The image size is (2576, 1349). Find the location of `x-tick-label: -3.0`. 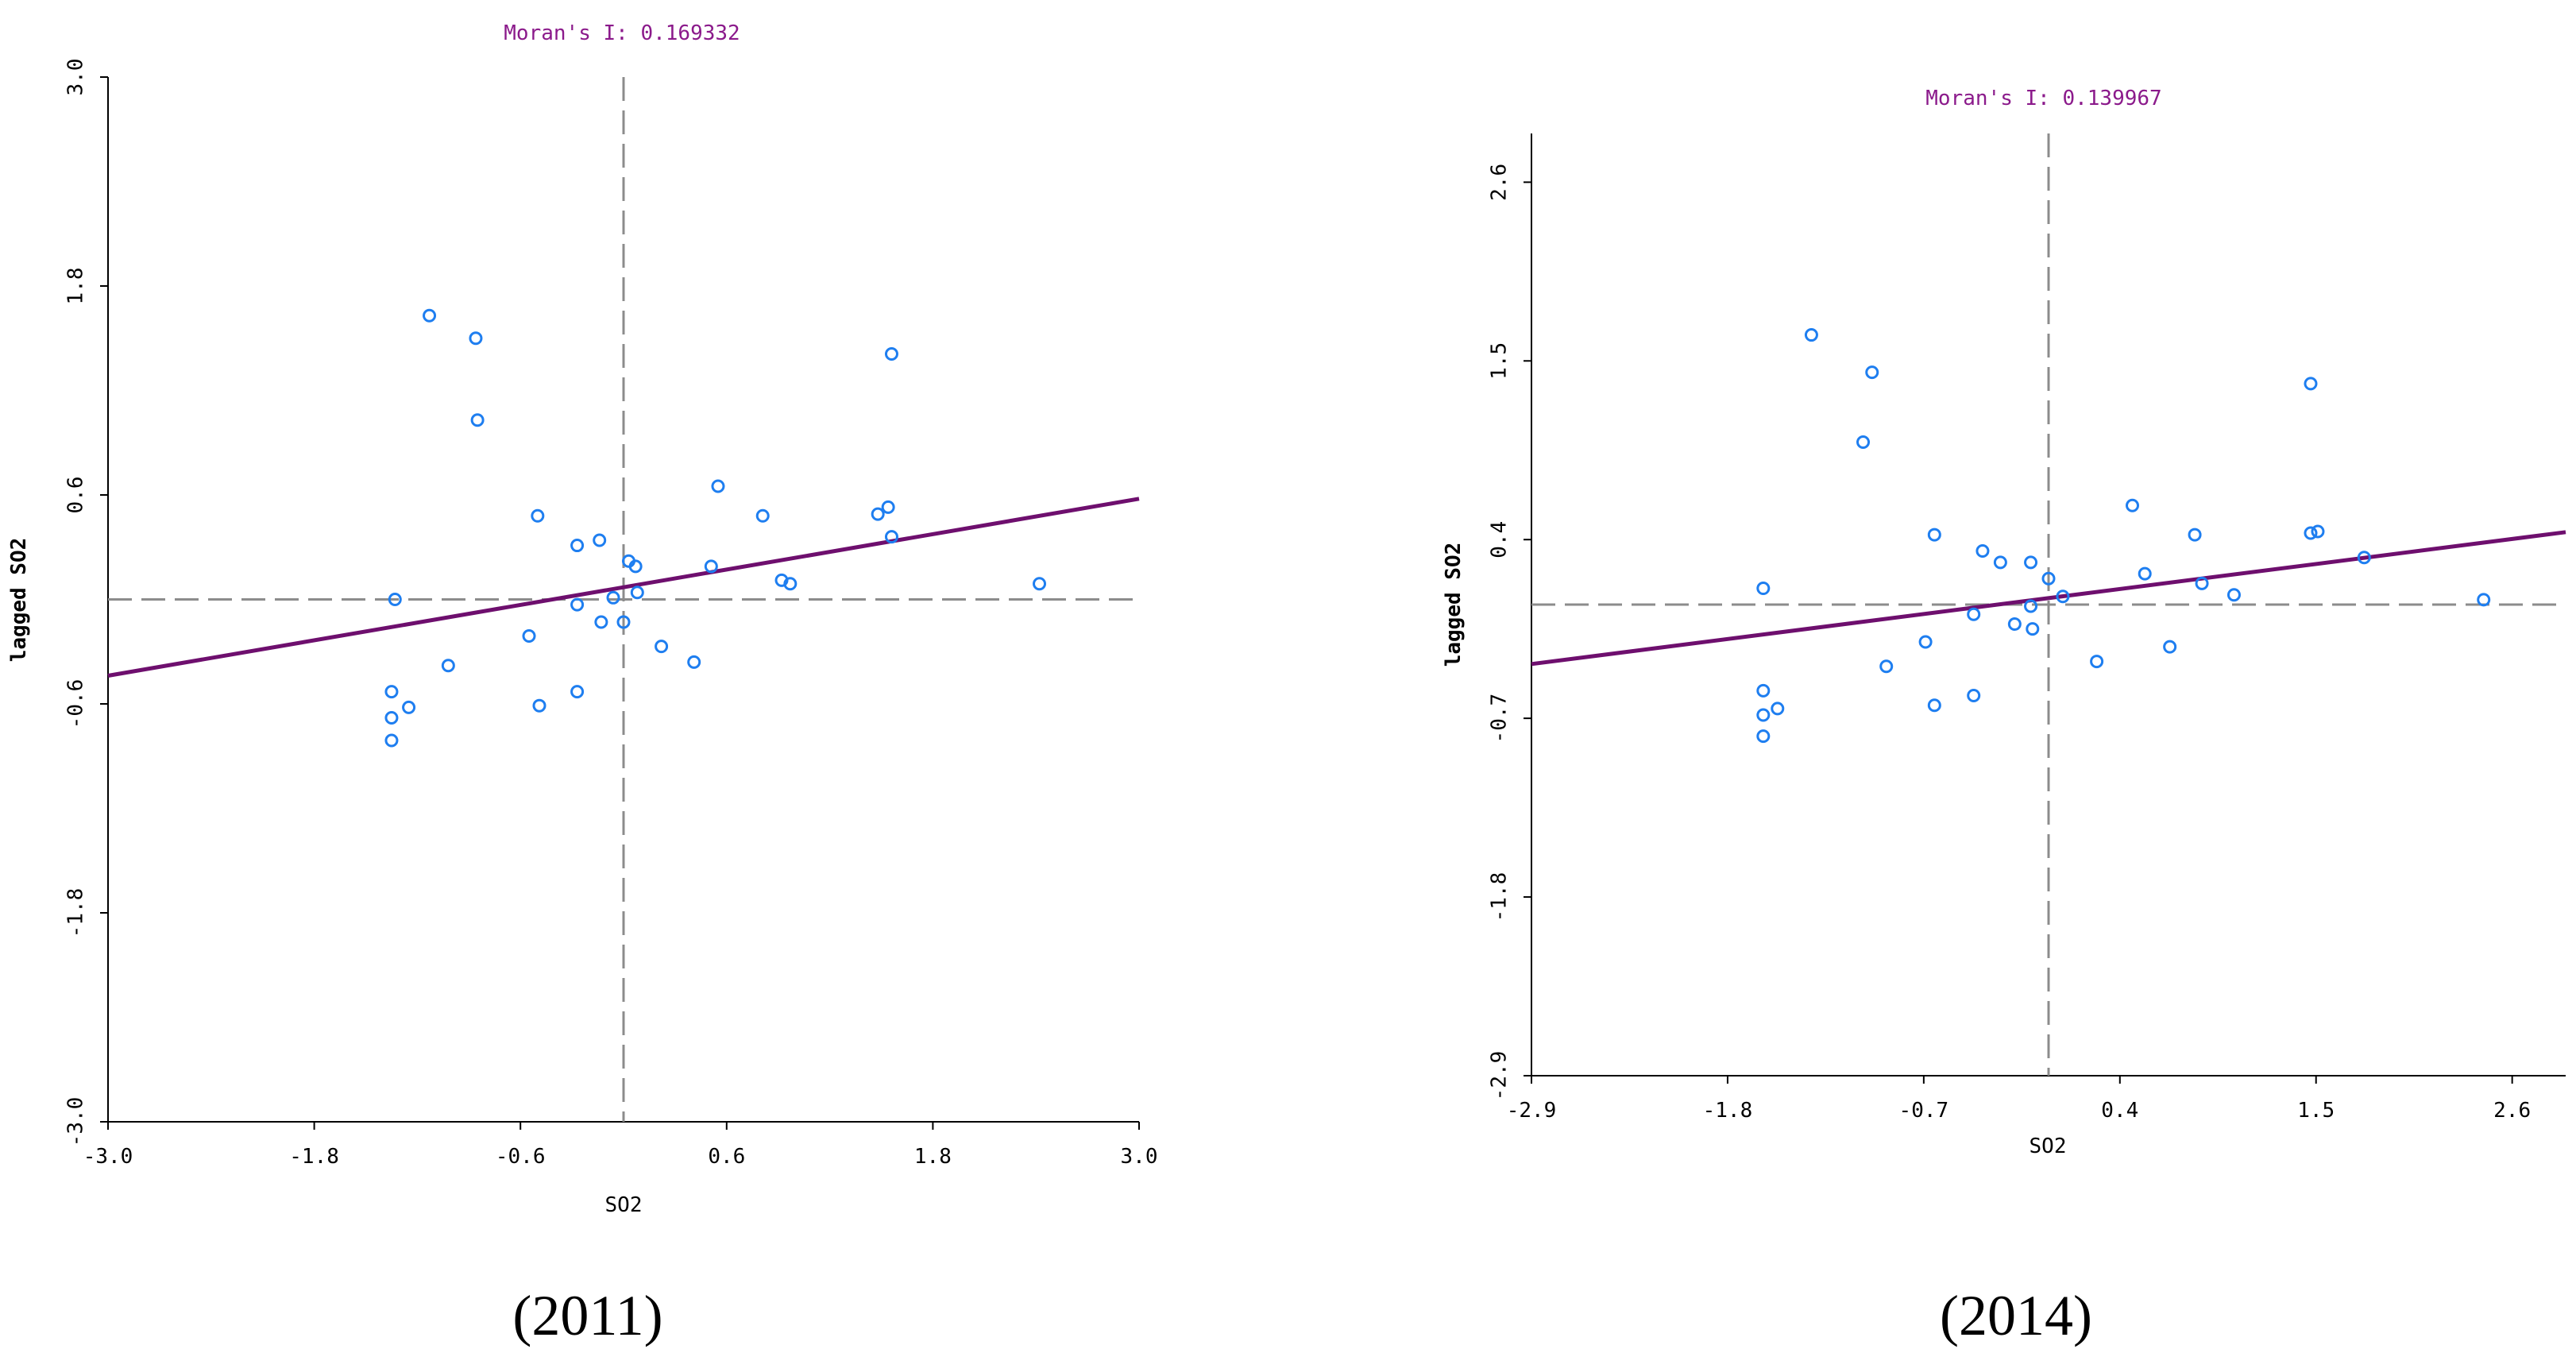

x-tick-label: -3.0 is located at coordinates (108, 1157).